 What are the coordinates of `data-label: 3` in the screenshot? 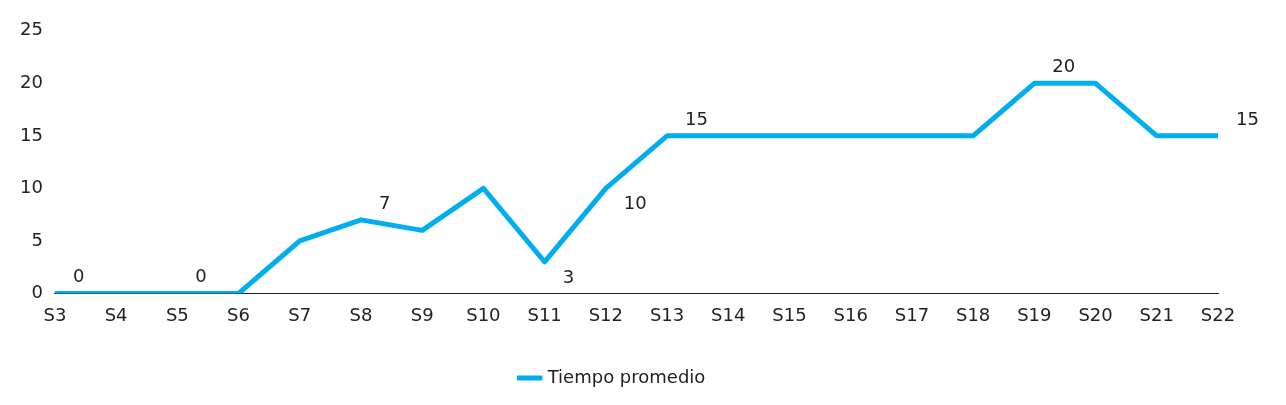 It's located at (568, 276).